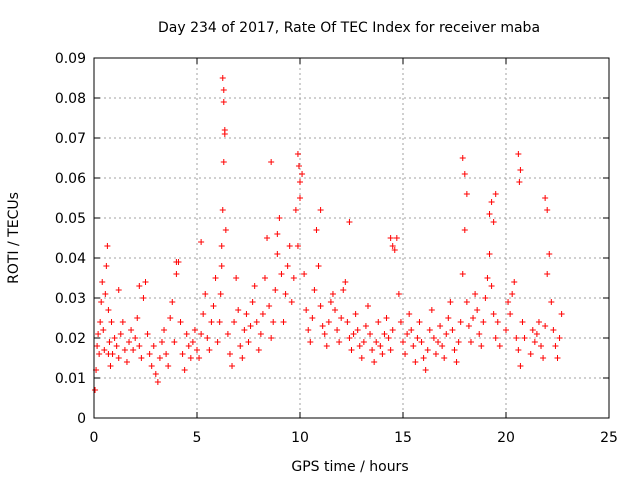  I want to click on y-tick-label: 0.07, so click(70, 139).